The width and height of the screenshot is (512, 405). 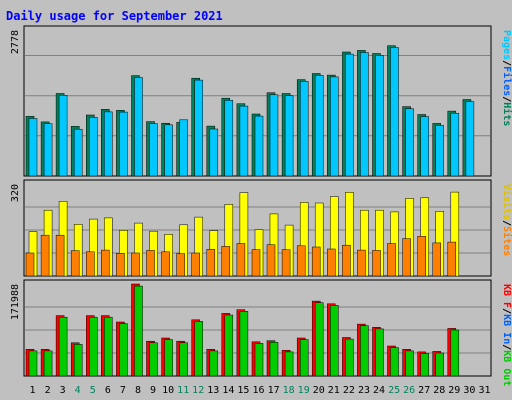 I want to click on x-tick-label-day-12: 12, so click(x=198, y=390).